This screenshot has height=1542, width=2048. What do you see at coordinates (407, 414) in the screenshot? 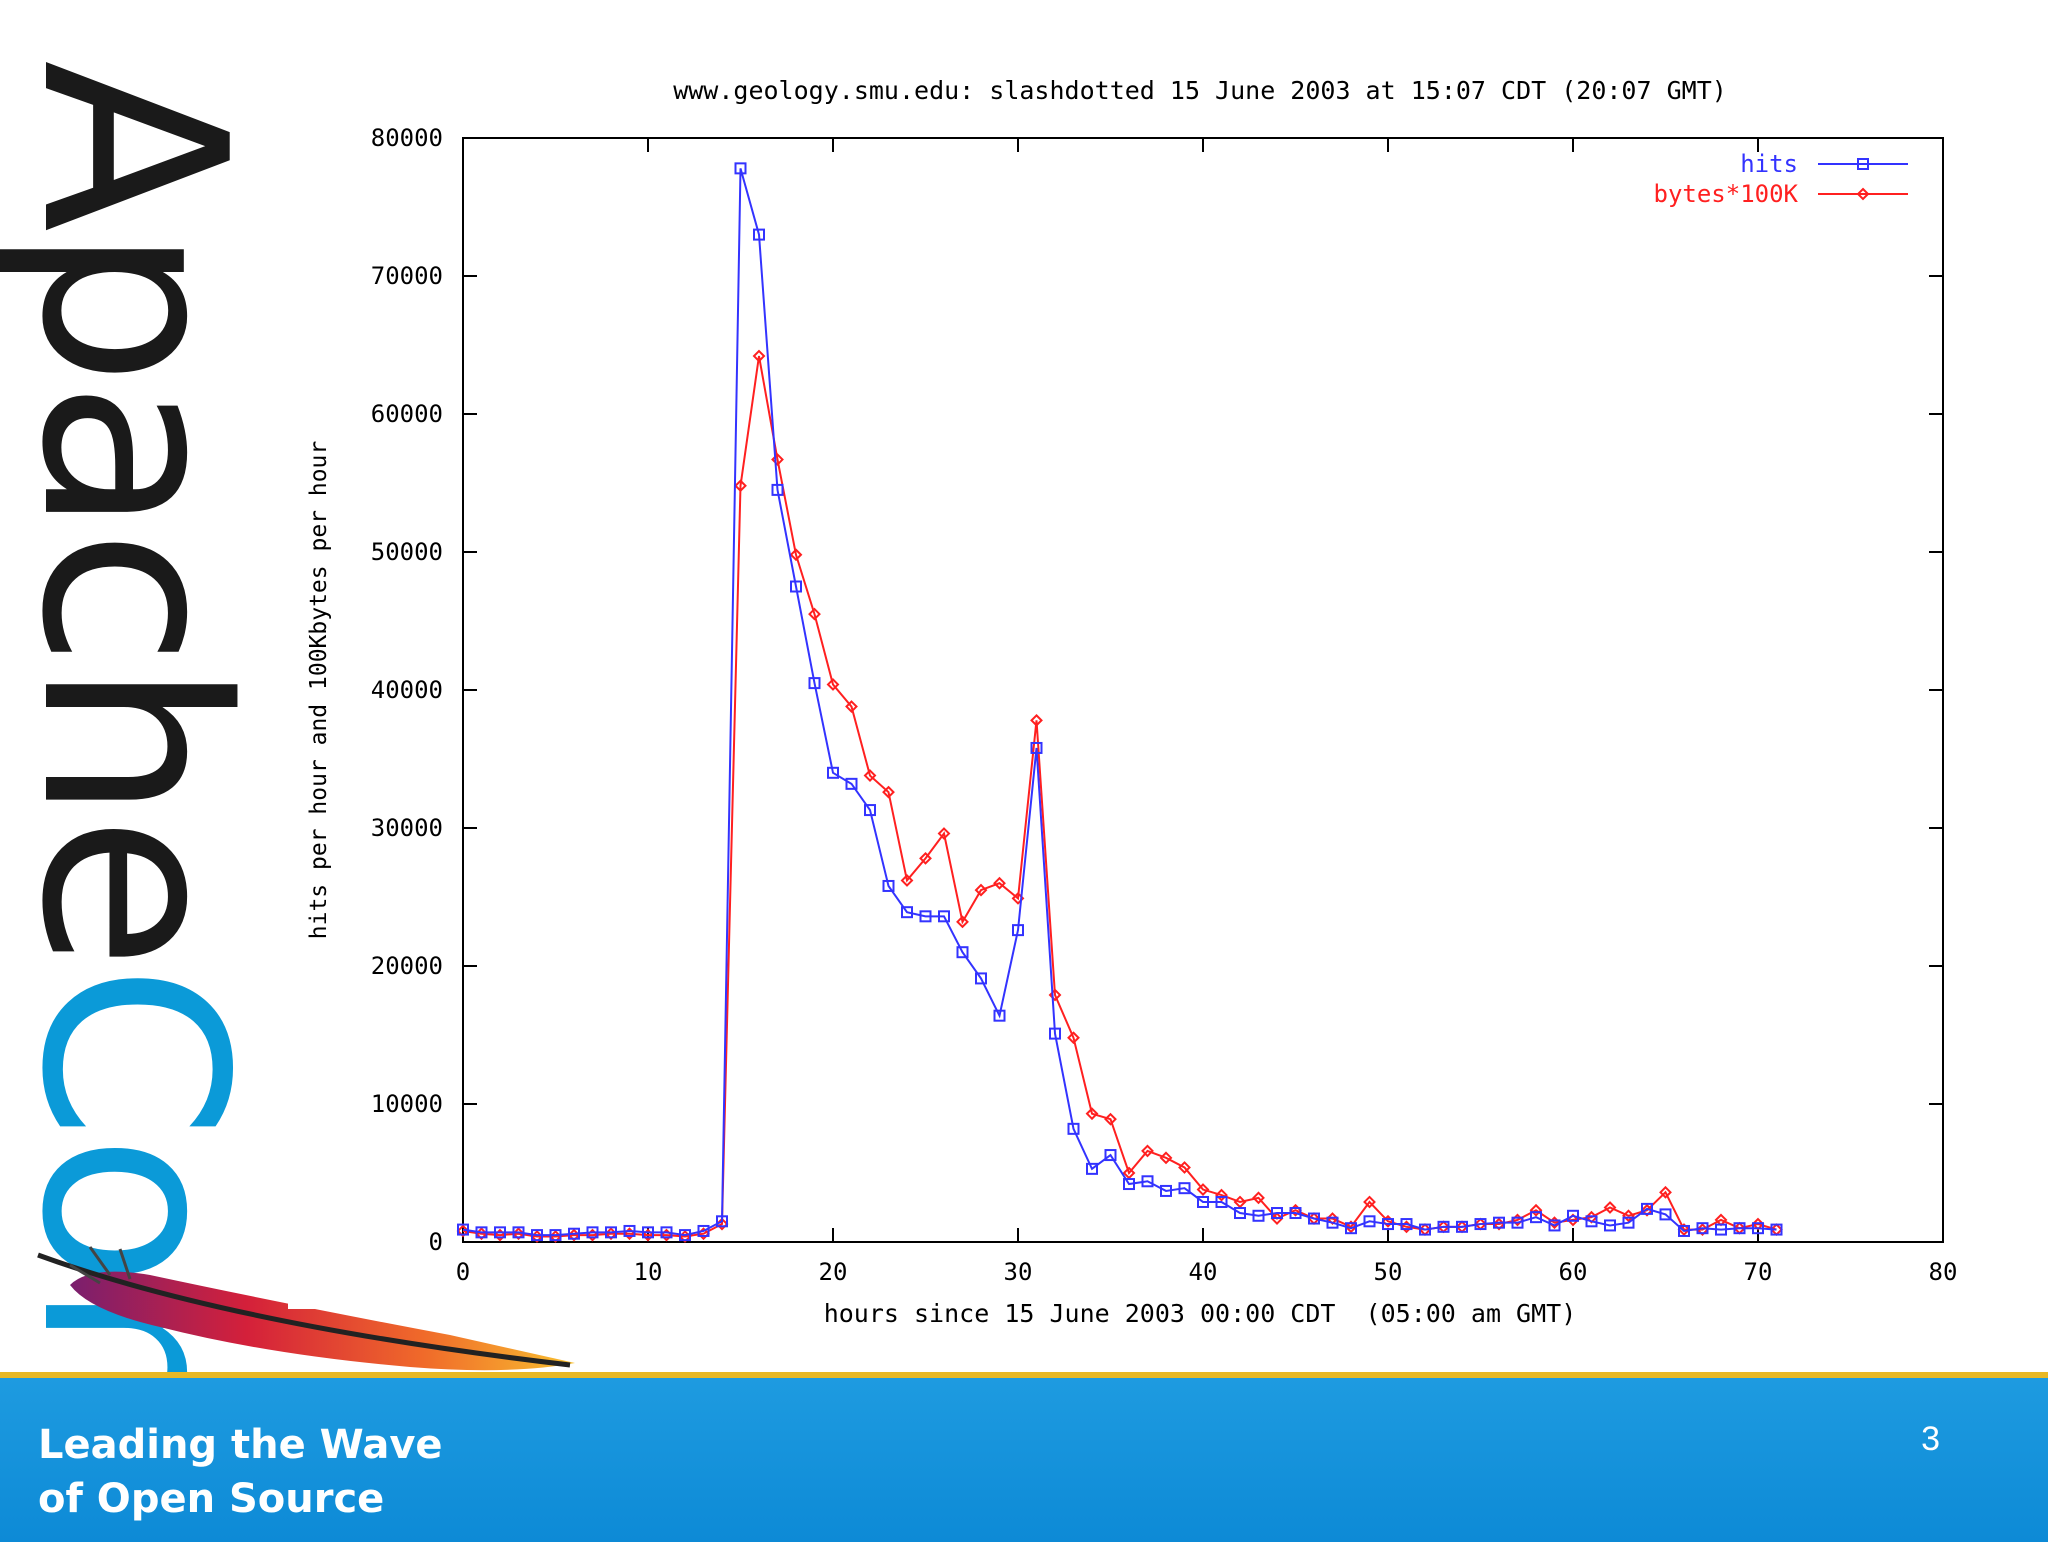
I see `y-tick-label: 60000` at bounding box center [407, 414].